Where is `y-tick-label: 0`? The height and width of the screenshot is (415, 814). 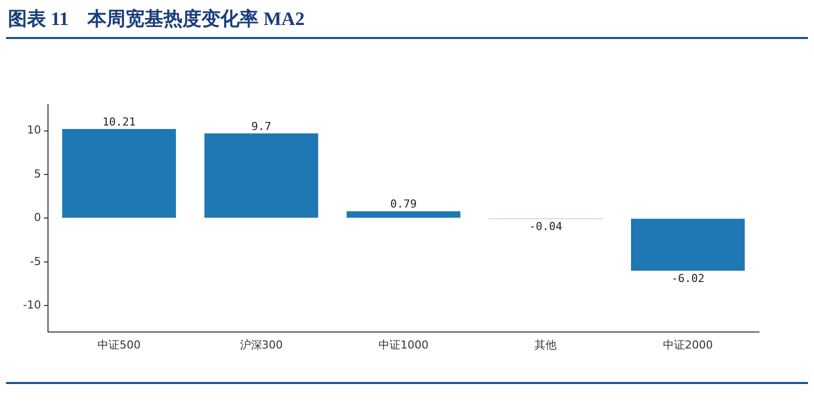 y-tick-label: 0 is located at coordinates (37, 217).